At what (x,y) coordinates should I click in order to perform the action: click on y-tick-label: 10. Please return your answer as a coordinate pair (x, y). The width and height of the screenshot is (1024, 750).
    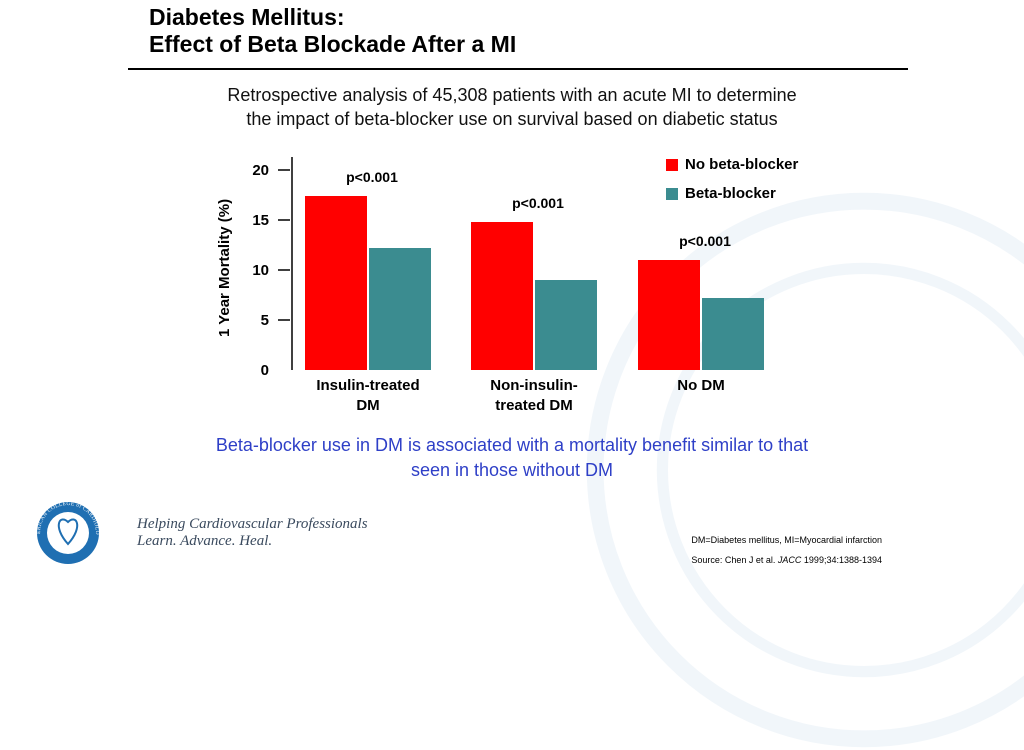
    Looking at the image, I should click on (260, 270).